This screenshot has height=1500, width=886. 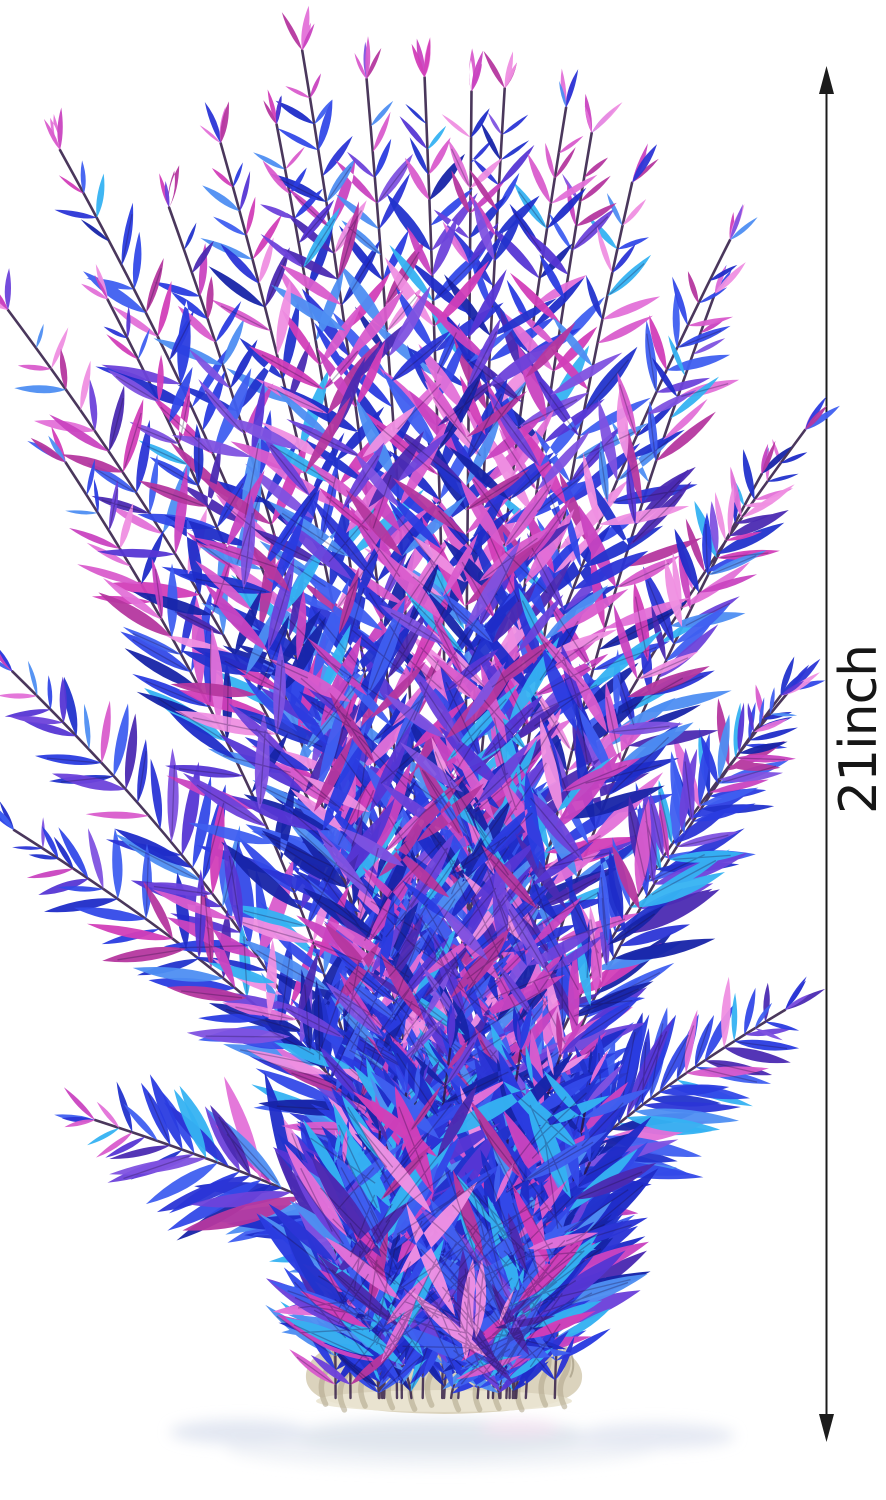 I want to click on arrowhead-up-icon, so click(x=826, y=80).